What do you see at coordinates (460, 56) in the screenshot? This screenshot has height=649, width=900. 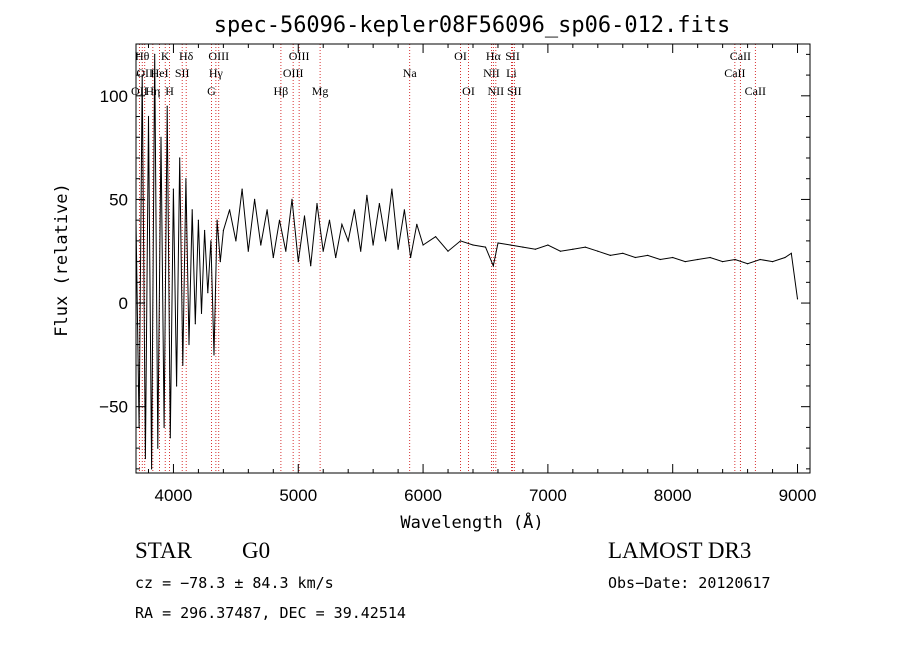 I see `line-label: OI` at bounding box center [460, 56].